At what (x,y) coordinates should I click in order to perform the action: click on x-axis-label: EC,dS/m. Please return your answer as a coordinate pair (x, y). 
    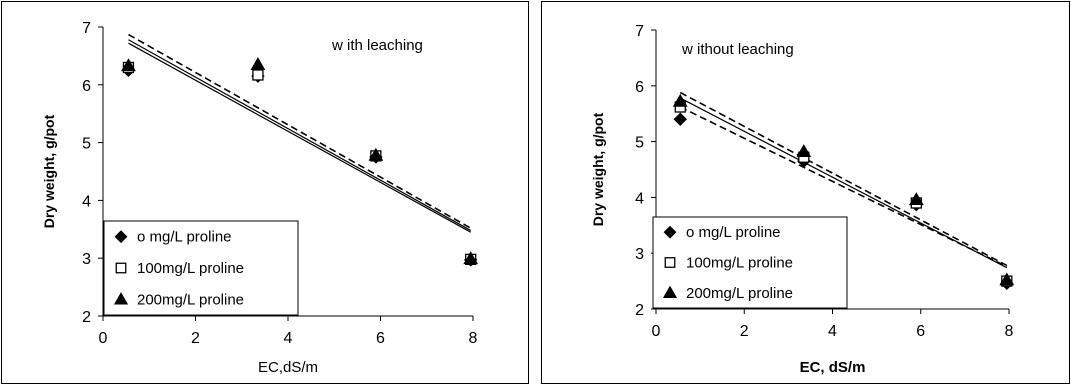
    Looking at the image, I should click on (288, 367).